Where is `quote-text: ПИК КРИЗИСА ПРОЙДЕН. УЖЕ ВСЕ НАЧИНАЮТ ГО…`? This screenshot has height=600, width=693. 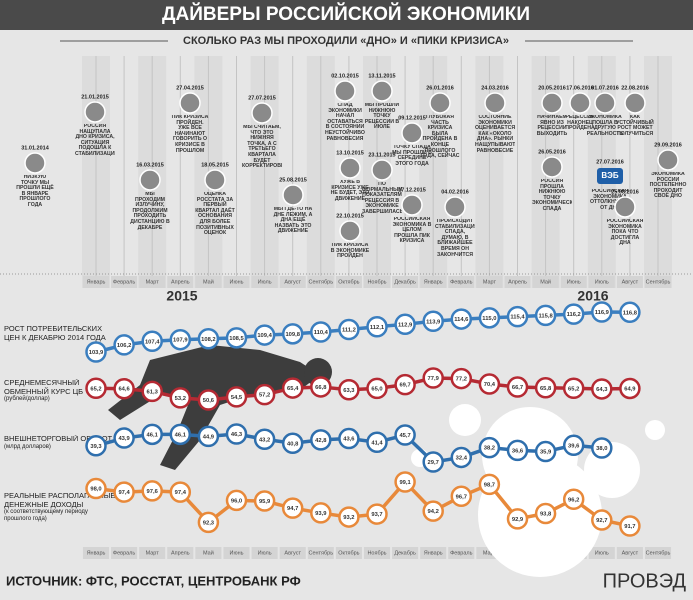
quote-text: ПИК КРИЗИСА ПРОЙДЕН. УЖЕ ВСЕ НАЧИНАЮТ ГО… is located at coordinates (190, 134).